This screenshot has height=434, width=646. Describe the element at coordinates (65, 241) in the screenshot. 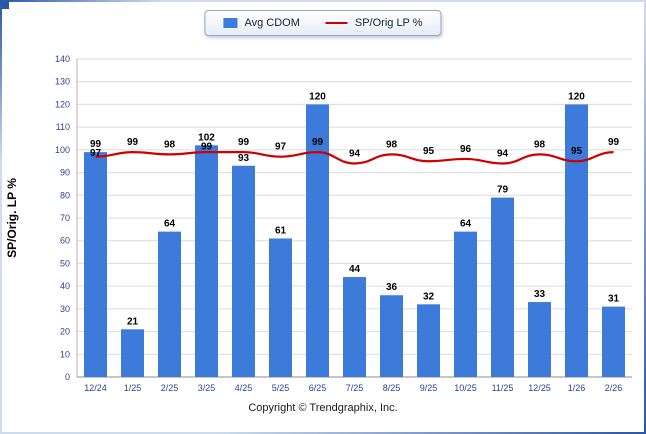

I see `y-tick-label: 60` at that location.